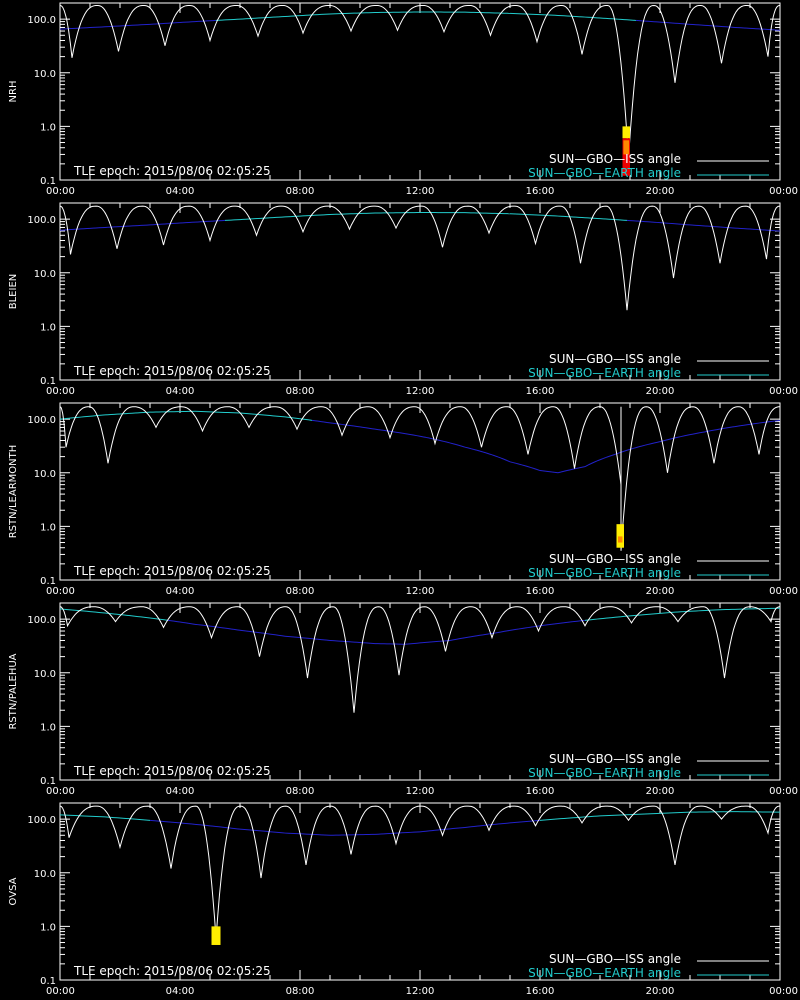 This screenshot has width=800, height=1000. What do you see at coordinates (13, 891) in the screenshot?
I see `station-label: OVSA` at bounding box center [13, 891].